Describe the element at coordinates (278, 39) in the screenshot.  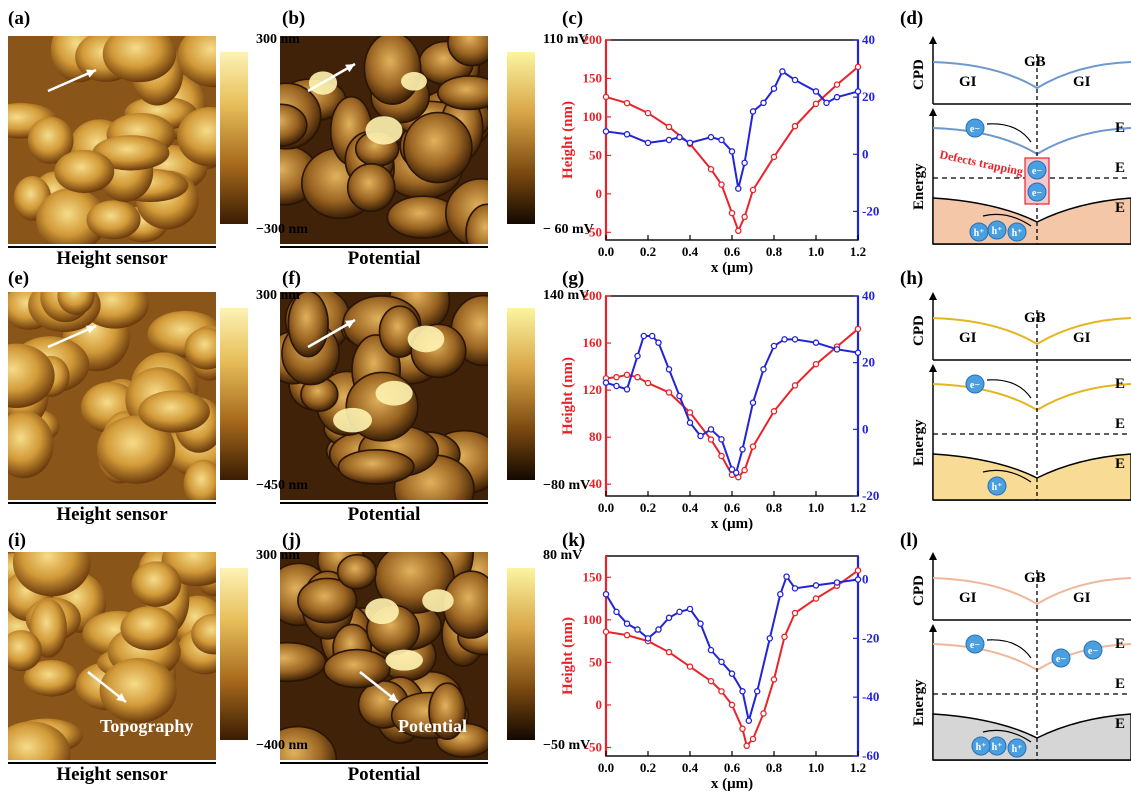
I see `height-colorbar-max-label: 300 nm` at that location.